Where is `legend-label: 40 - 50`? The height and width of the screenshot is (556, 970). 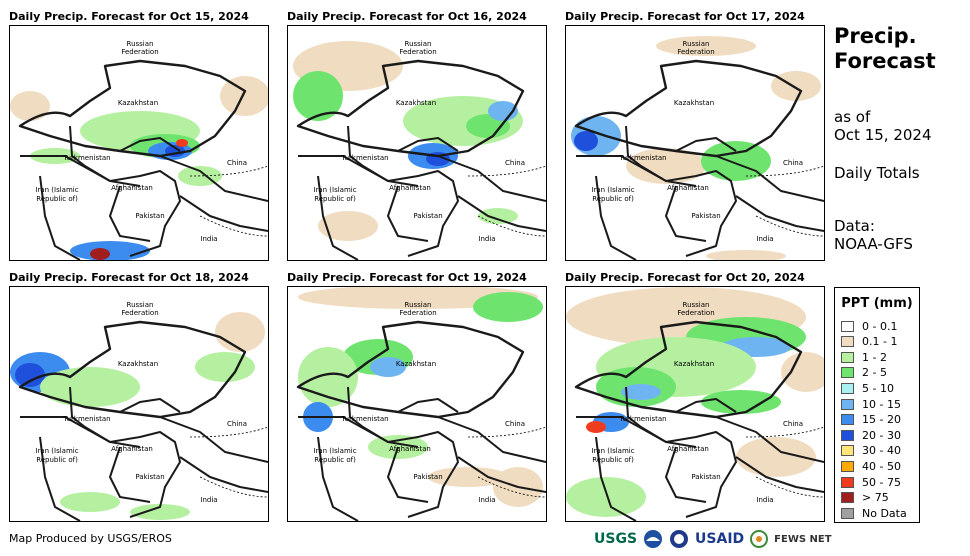 legend-label: 40 - 50 is located at coordinates (881, 466).